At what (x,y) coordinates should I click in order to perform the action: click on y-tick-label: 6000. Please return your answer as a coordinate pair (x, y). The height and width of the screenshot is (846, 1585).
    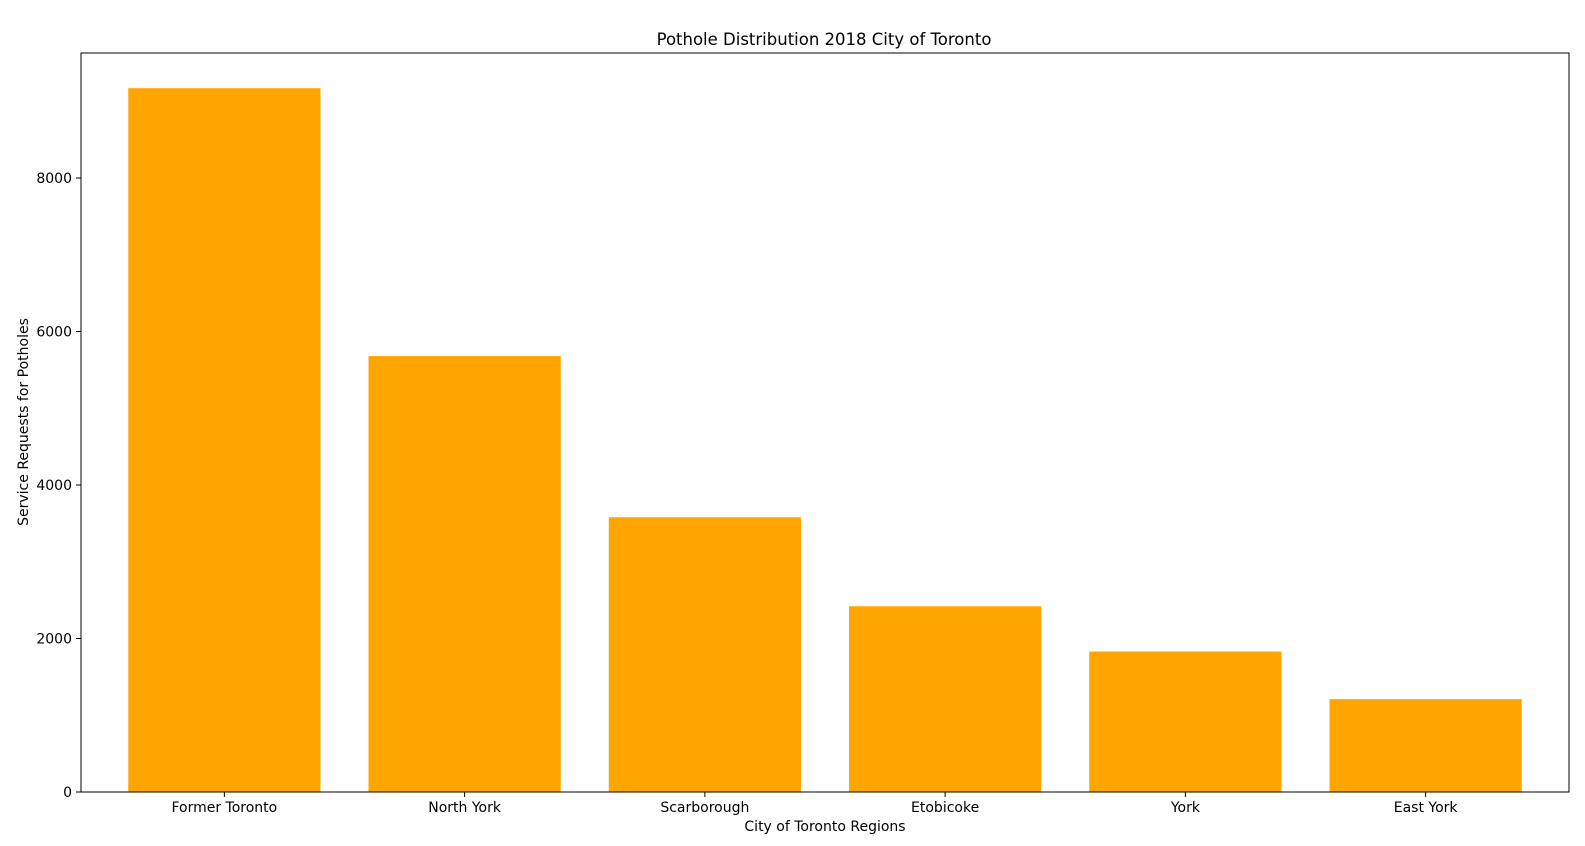
    Looking at the image, I should click on (54, 332).